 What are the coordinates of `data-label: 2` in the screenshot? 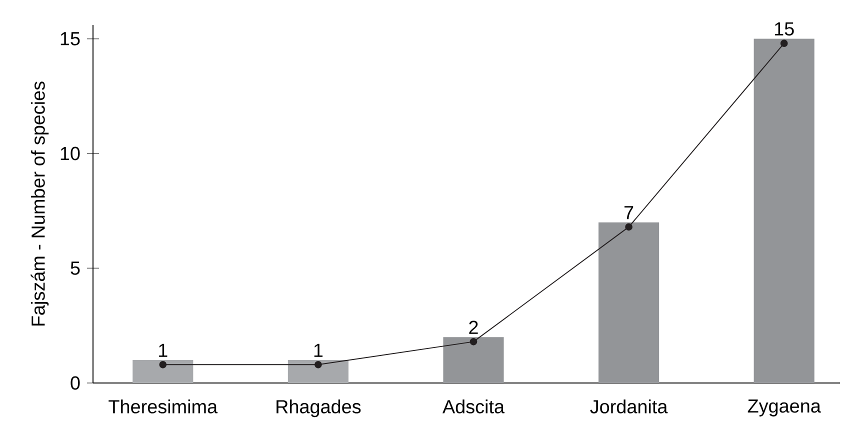 It's located at (473, 327).